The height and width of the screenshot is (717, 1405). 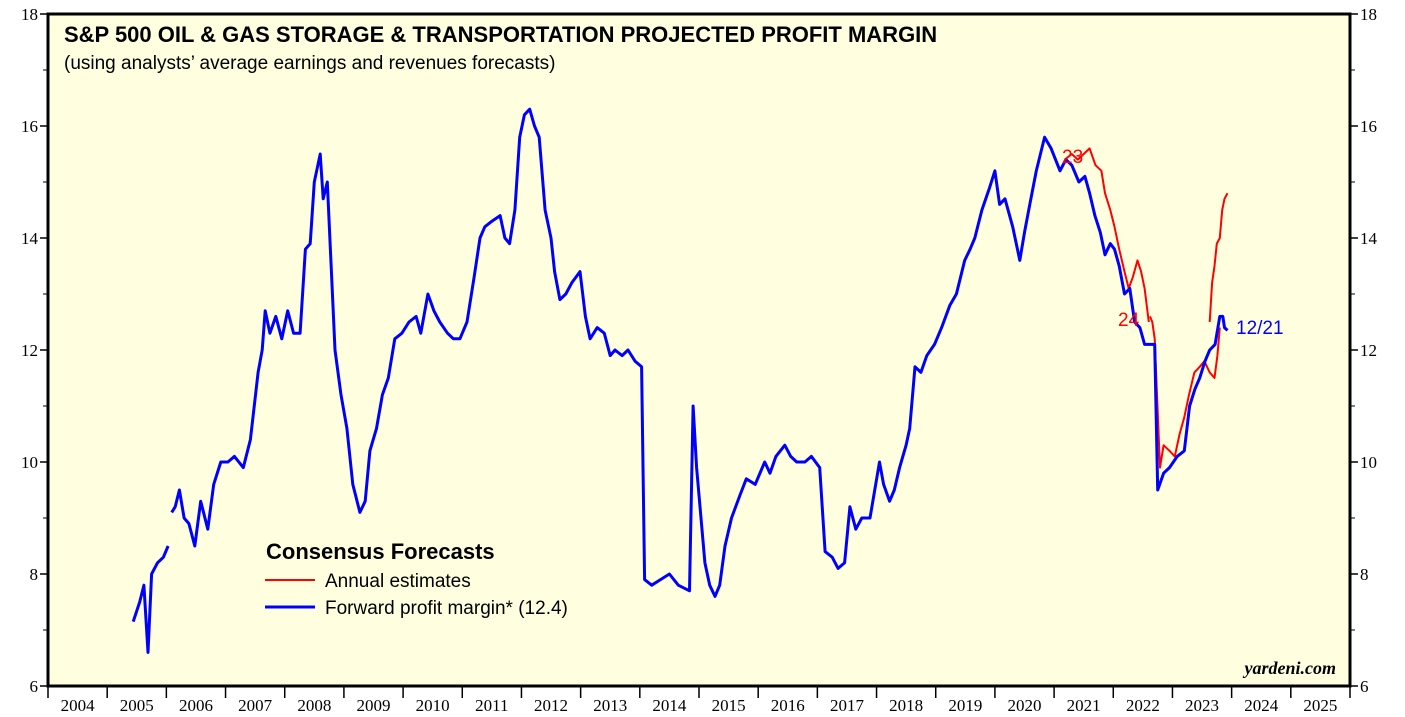 What do you see at coordinates (137, 705) in the screenshot?
I see `x-tick-label: 2005` at bounding box center [137, 705].